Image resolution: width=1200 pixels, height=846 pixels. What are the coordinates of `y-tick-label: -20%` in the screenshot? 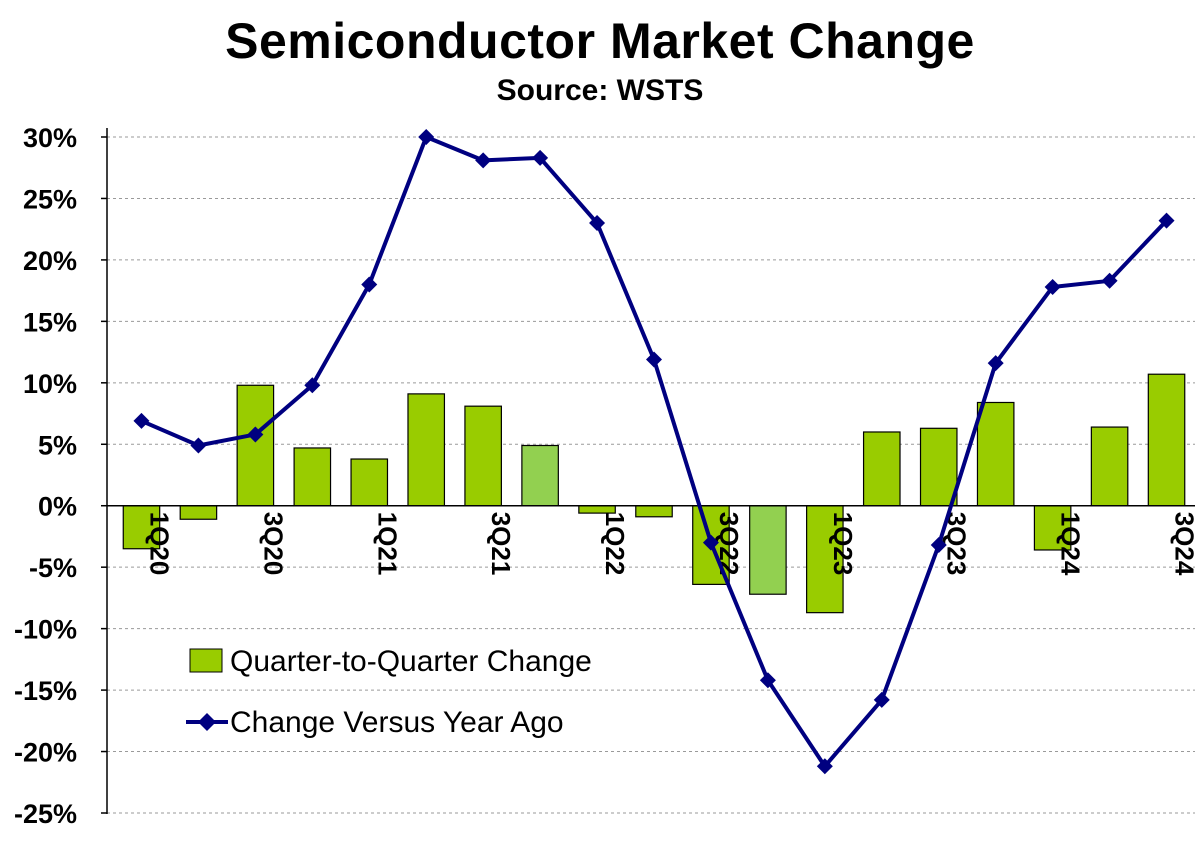 It's located at (45, 753).